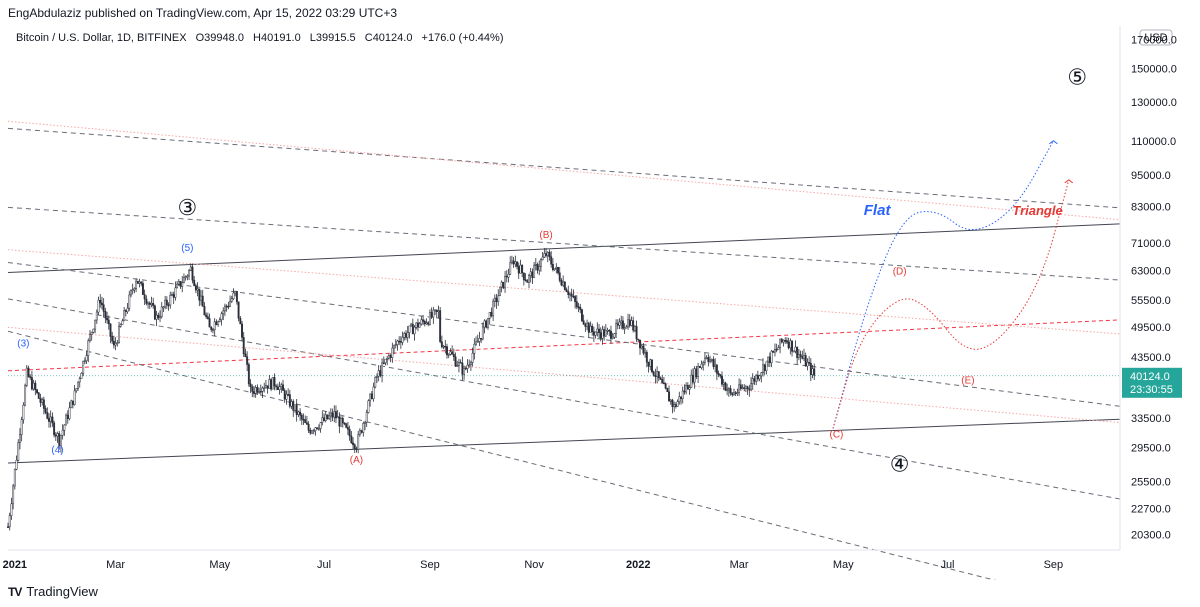 The width and height of the screenshot is (1200, 607). What do you see at coordinates (1151, 482) in the screenshot?
I see `price-tick-label: 25500.0` at bounding box center [1151, 482].